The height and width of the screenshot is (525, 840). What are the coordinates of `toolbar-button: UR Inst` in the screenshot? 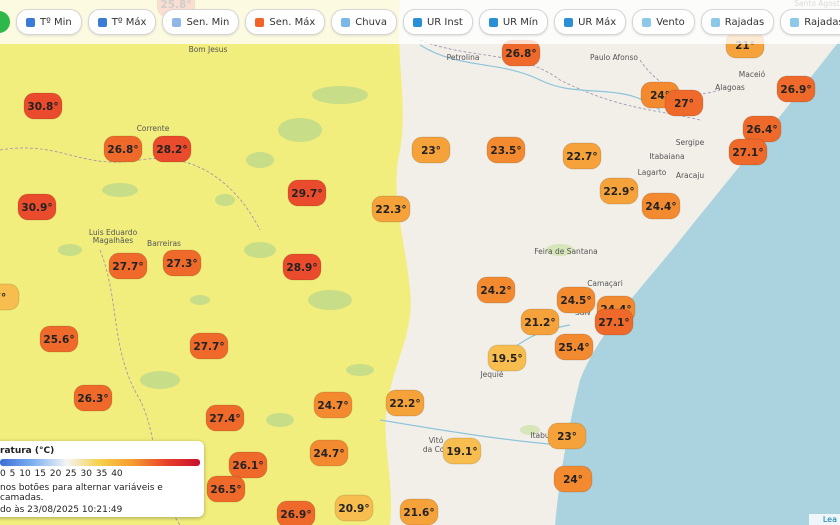 It's located at (437, 22).